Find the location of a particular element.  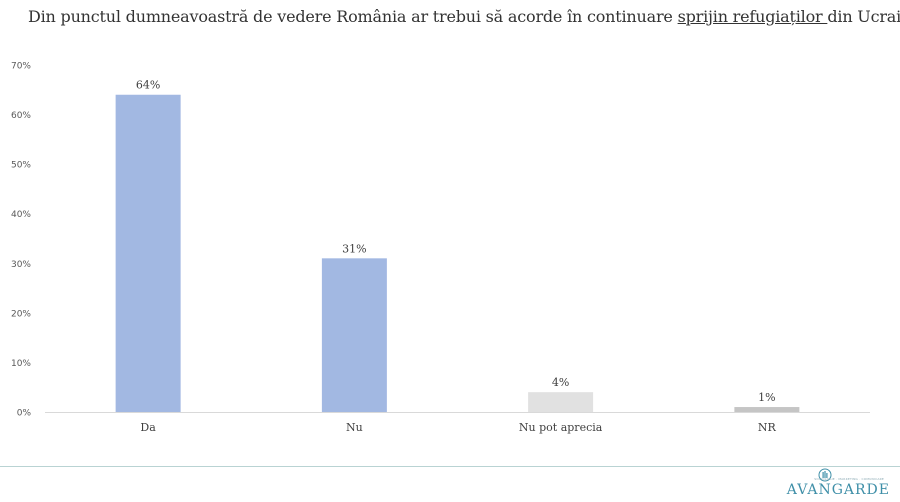

y-tick-label: 50% is located at coordinates (21, 166).